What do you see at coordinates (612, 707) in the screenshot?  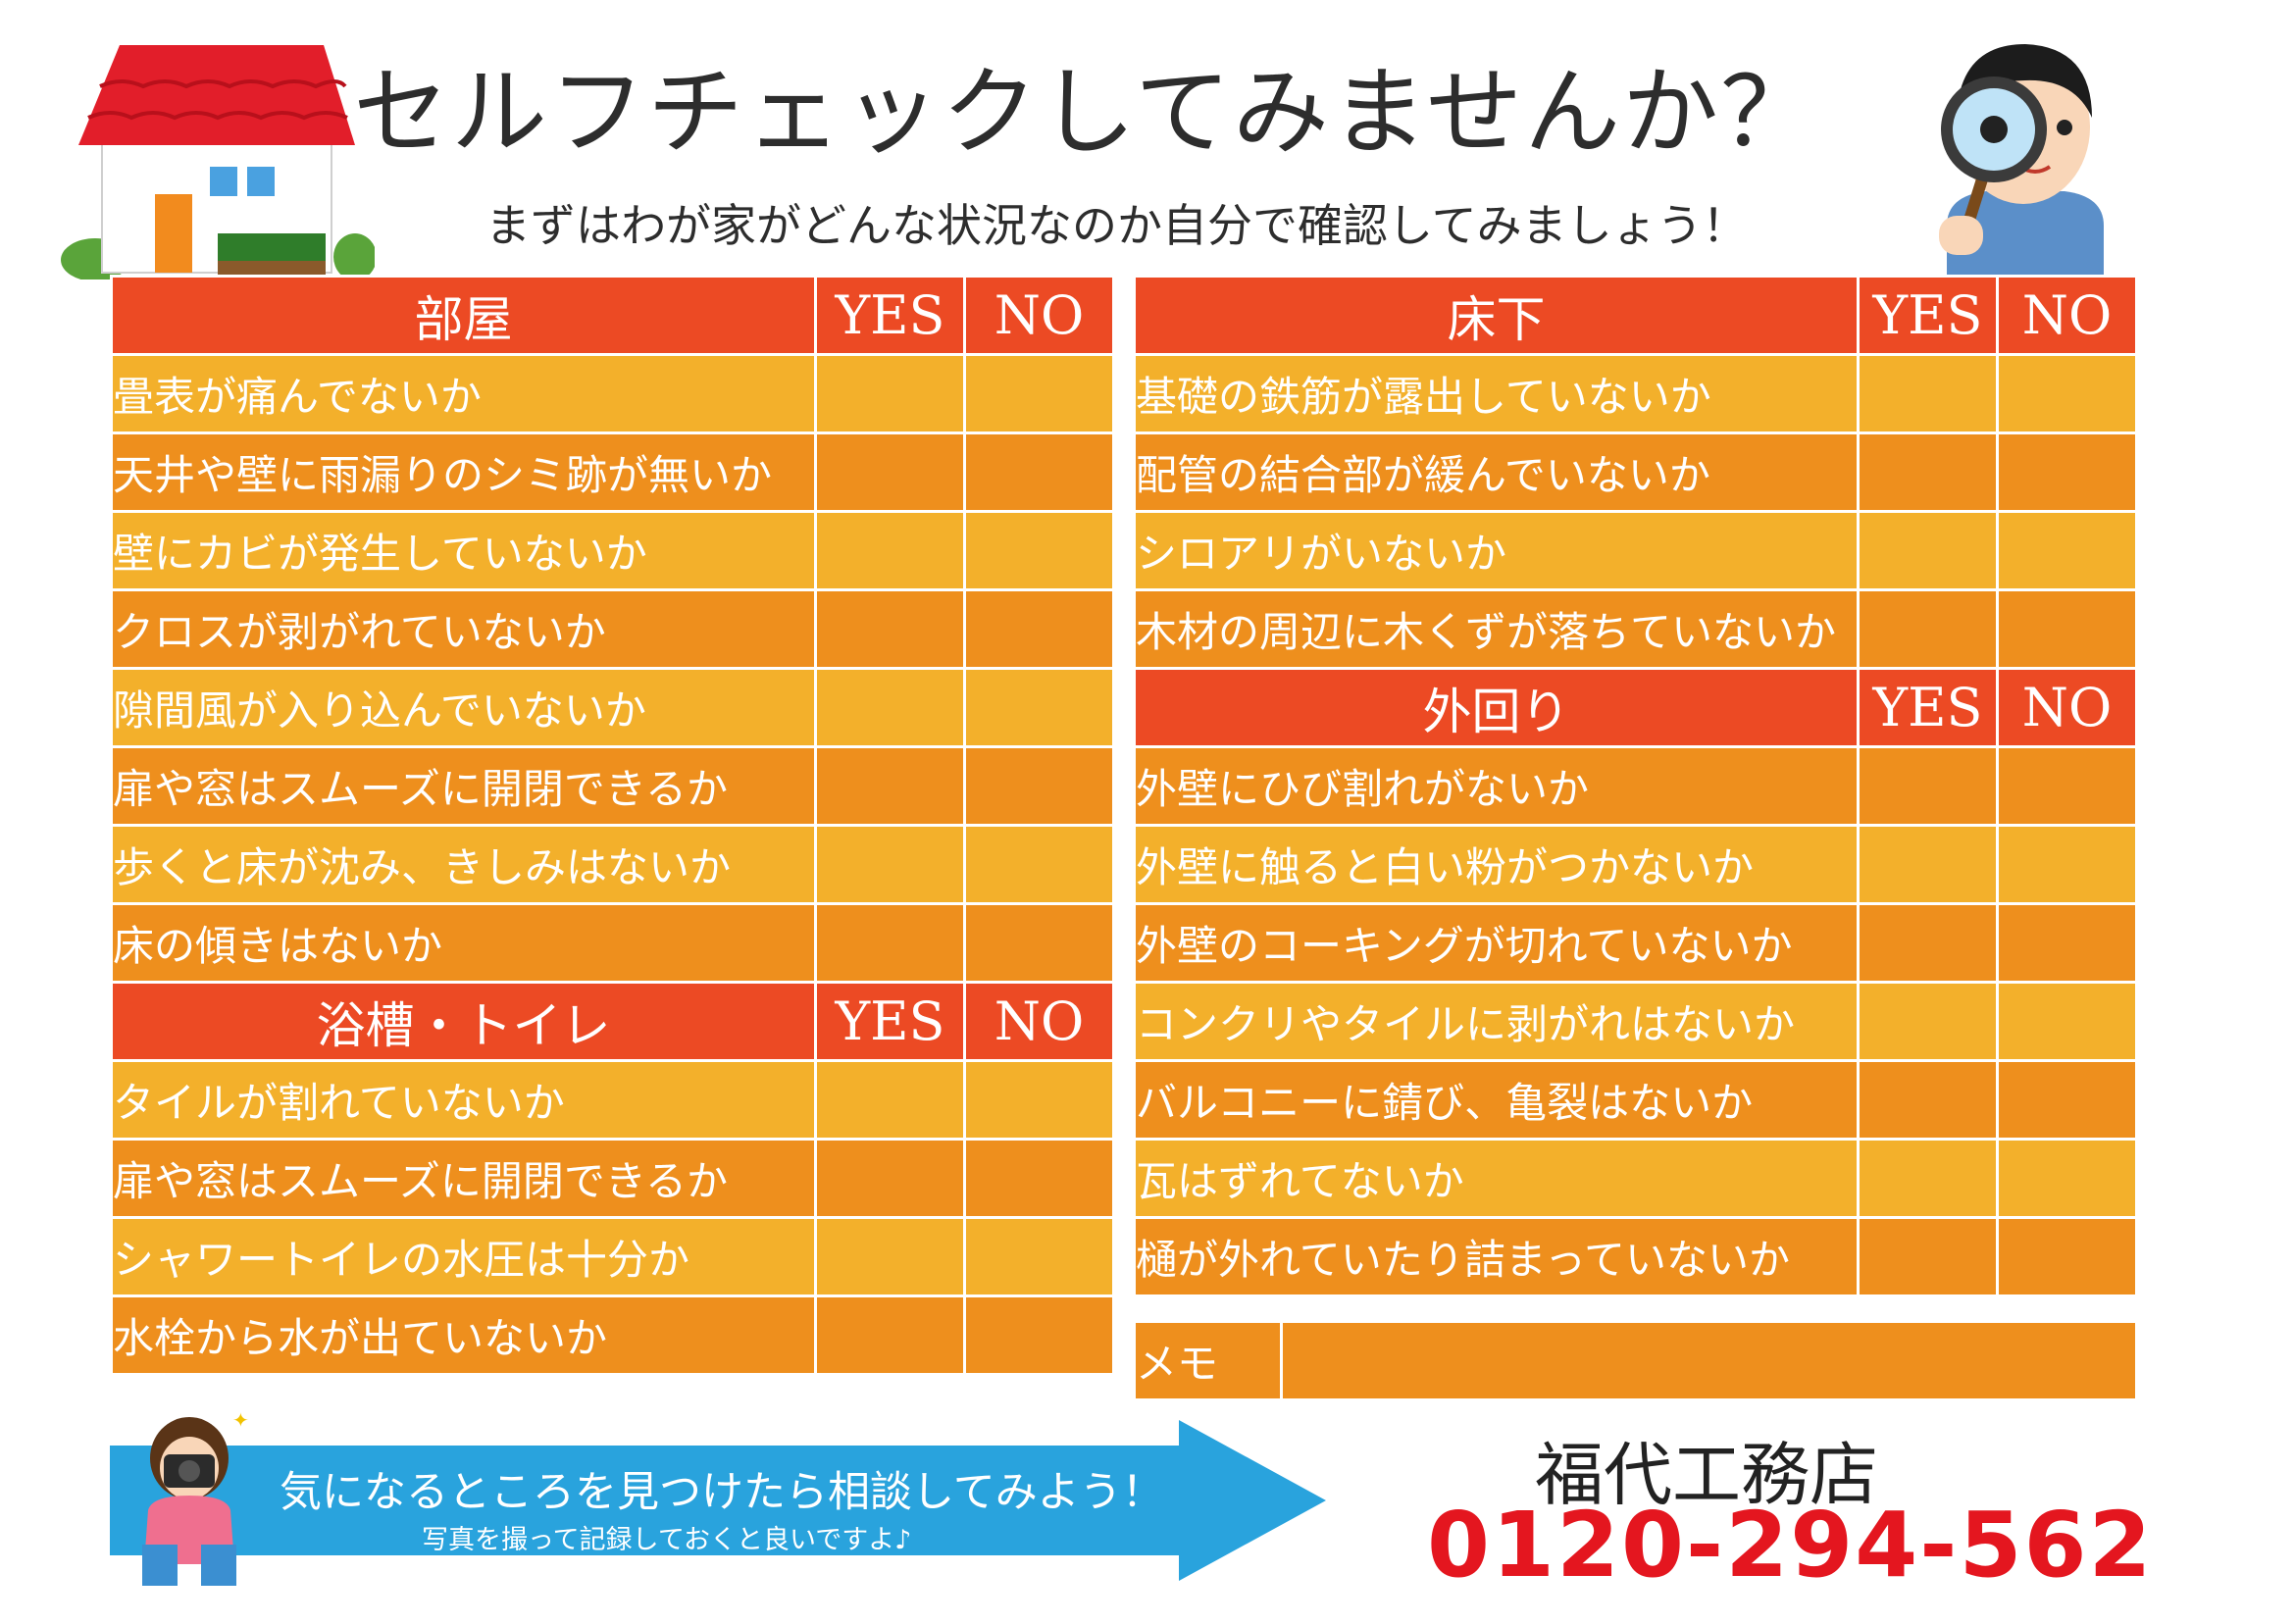 I see `check-row: 隙間風が入り込んでいないか` at bounding box center [612, 707].